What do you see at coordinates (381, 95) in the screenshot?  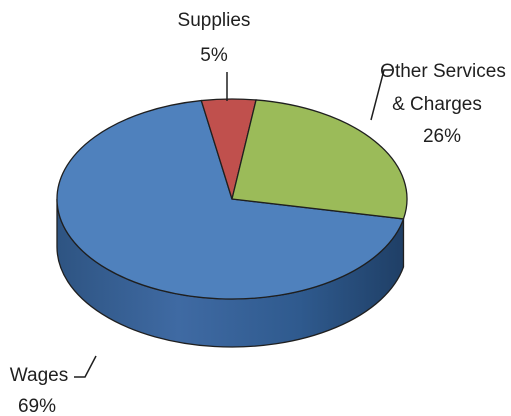 I see `leader-line-other` at bounding box center [381, 95].